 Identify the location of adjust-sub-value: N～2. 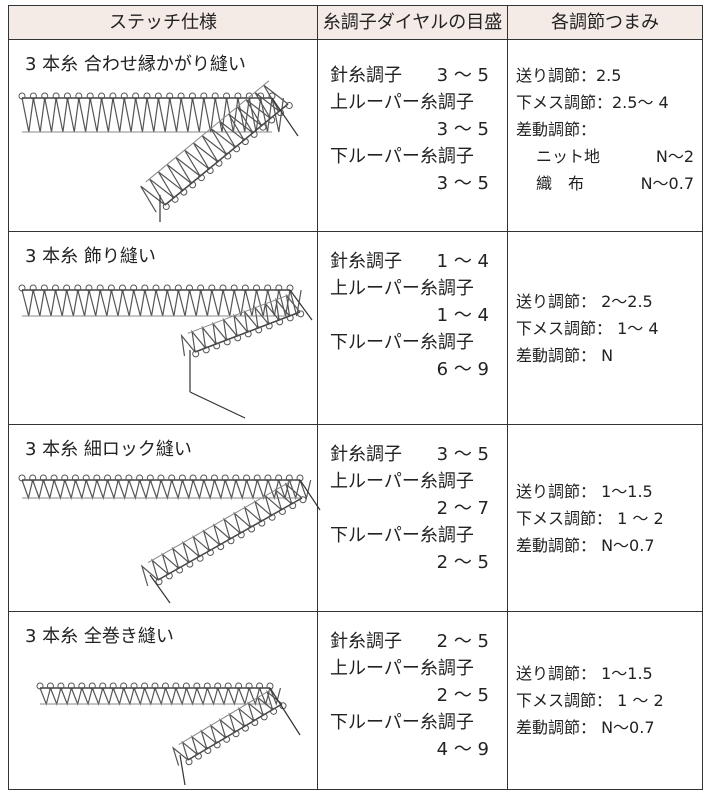
(674, 156).